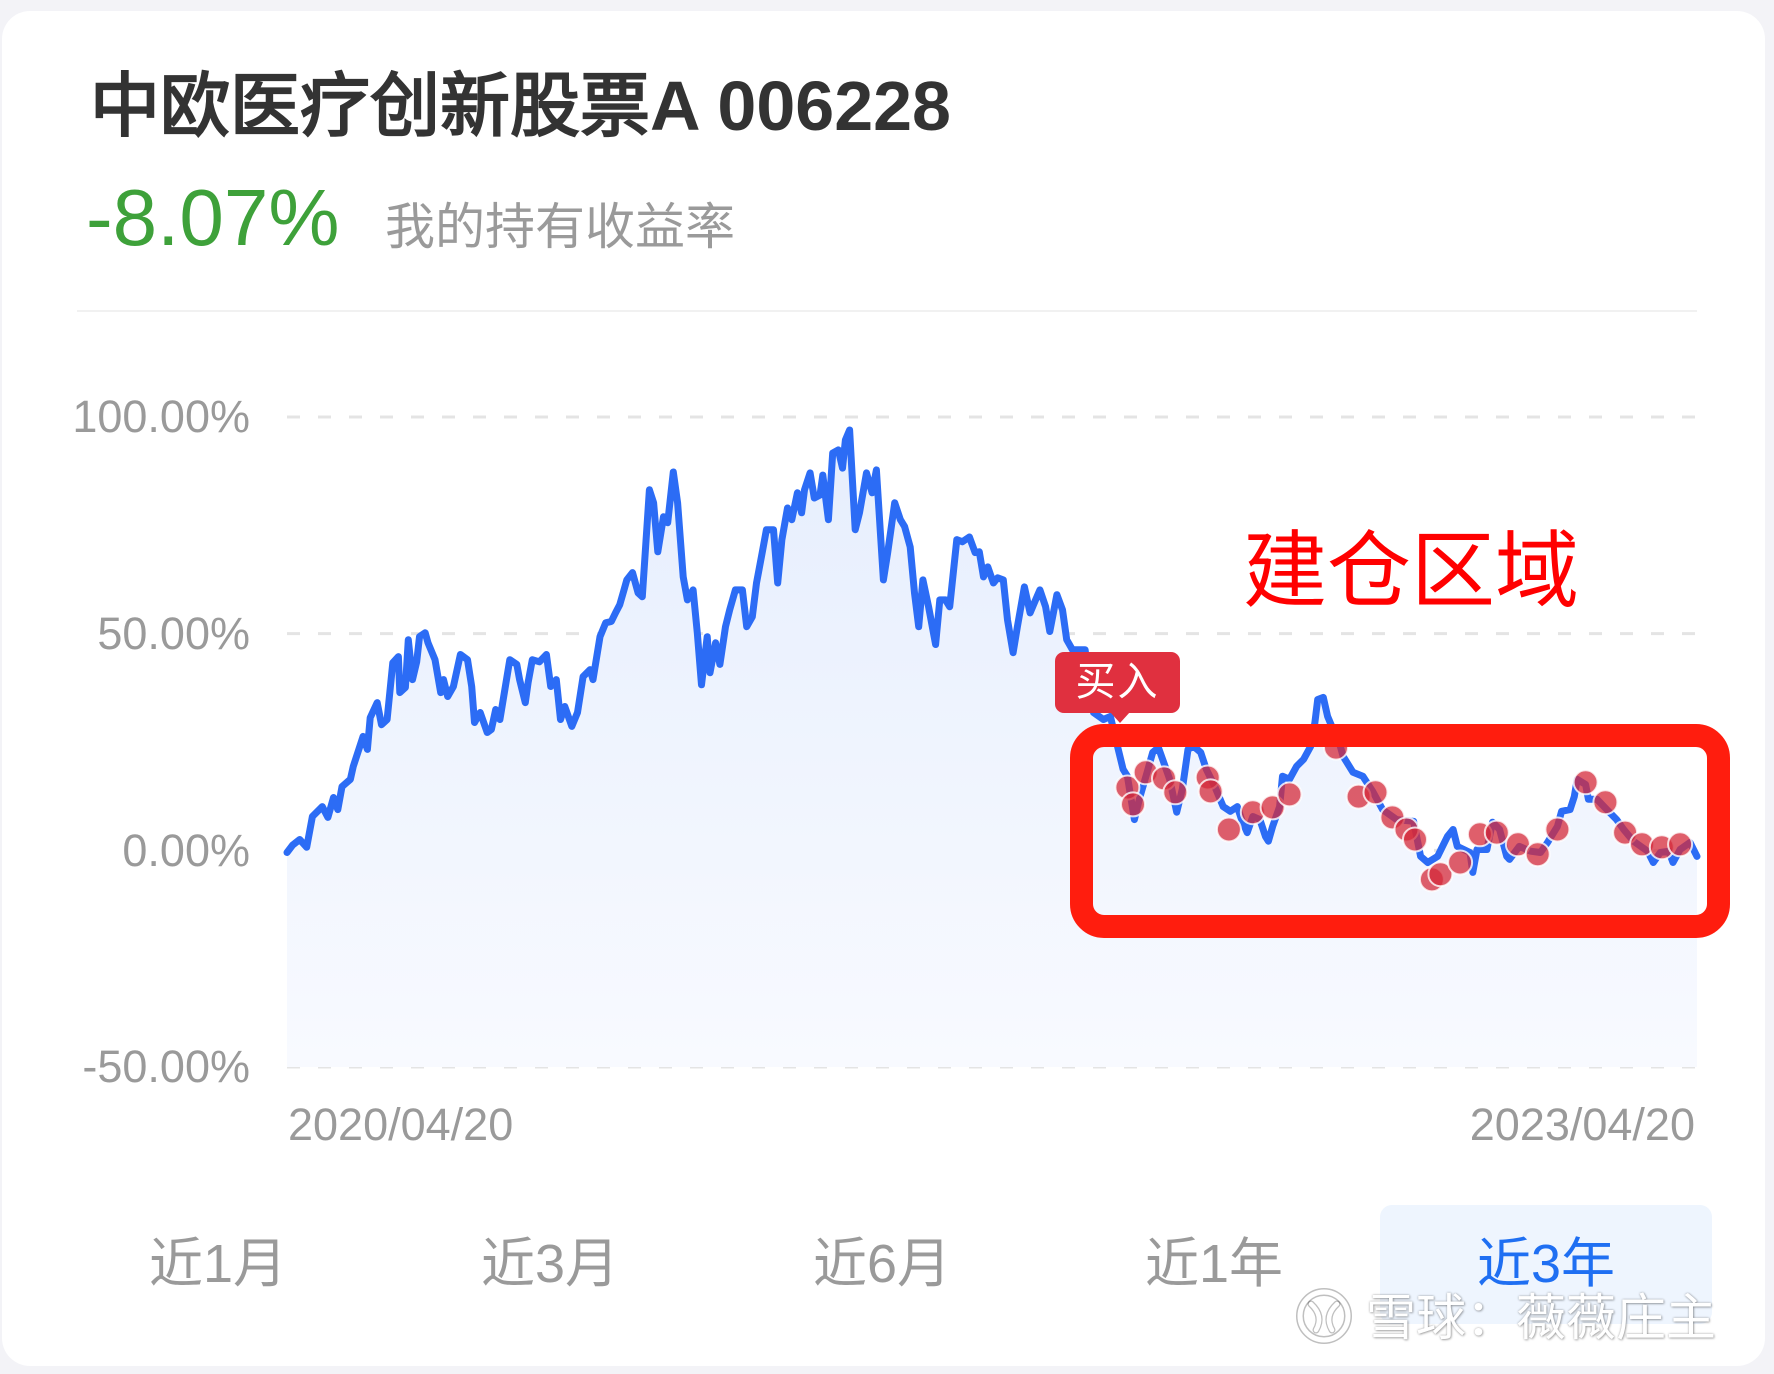  I want to click on position-building-zone-box, so click(1400, 831).